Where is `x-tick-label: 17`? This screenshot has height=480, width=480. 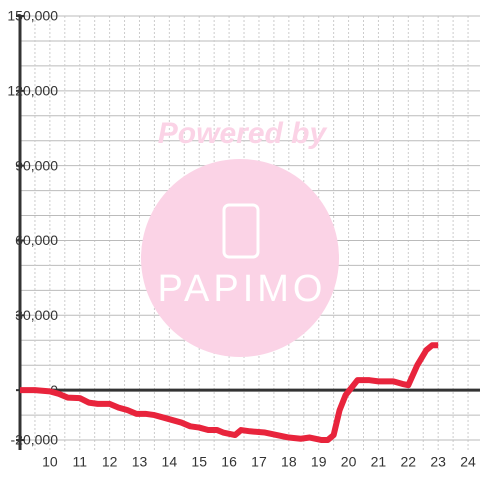 x-tick-label: 17 is located at coordinates (259, 462).